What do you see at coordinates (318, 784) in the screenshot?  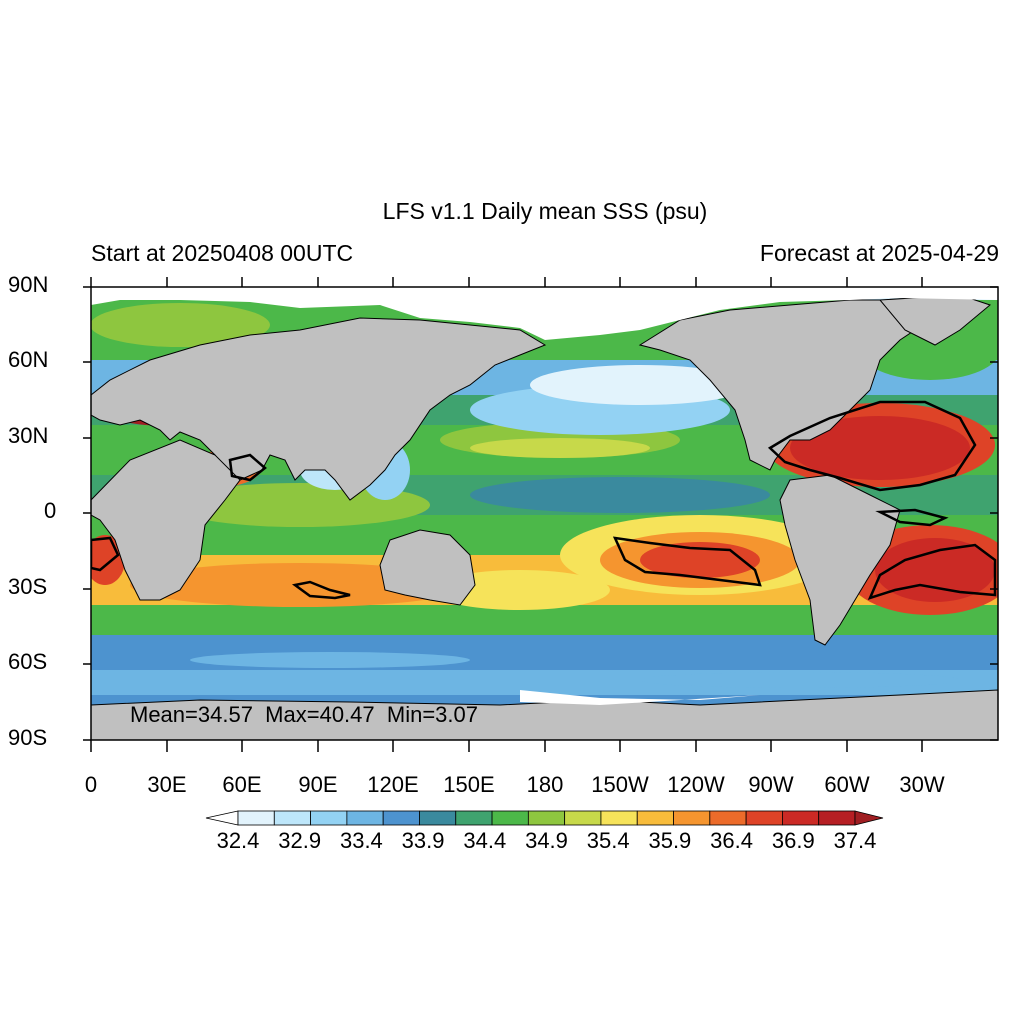 I see `lon-label: 90E` at bounding box center [318, 784].